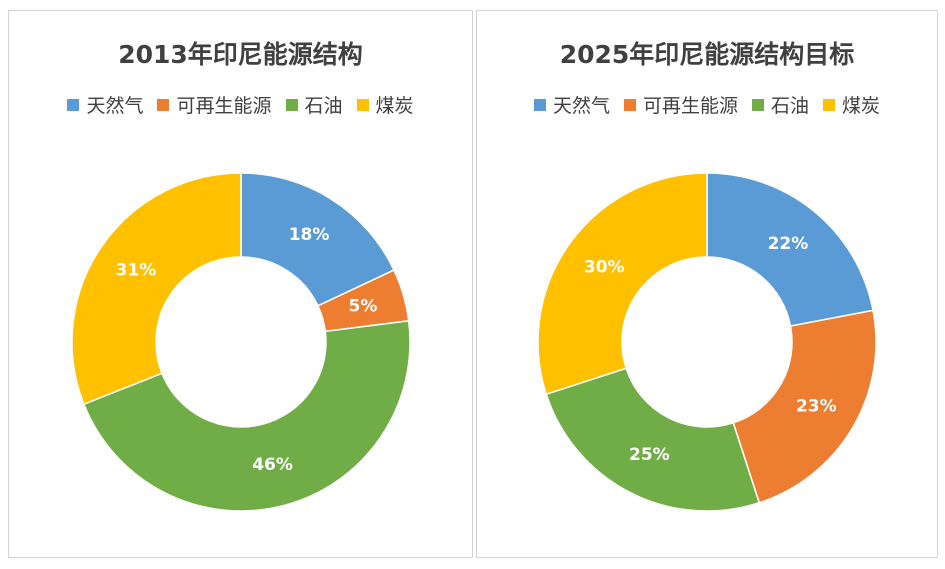 Image resolution: width=945 pixels, height=569 pixels. I want to click on data-label: 23%, so click(816, 407).